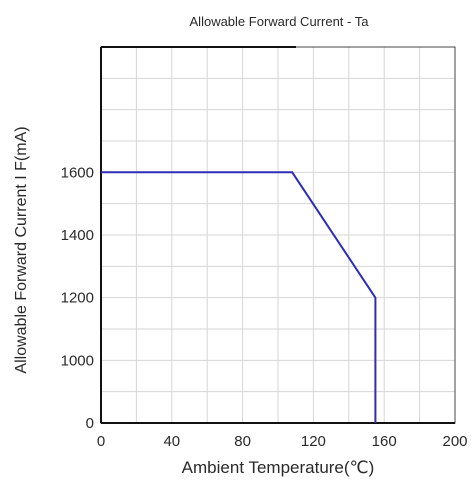 This screenshot has width=472, height=481. I want to click on y-tick-label: 0, so click(90, 423).